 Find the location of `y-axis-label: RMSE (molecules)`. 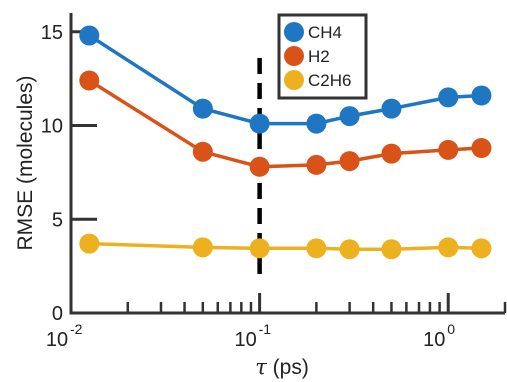

y-axis-label: RMSE (molecules) is located at coordinates (25, 162).